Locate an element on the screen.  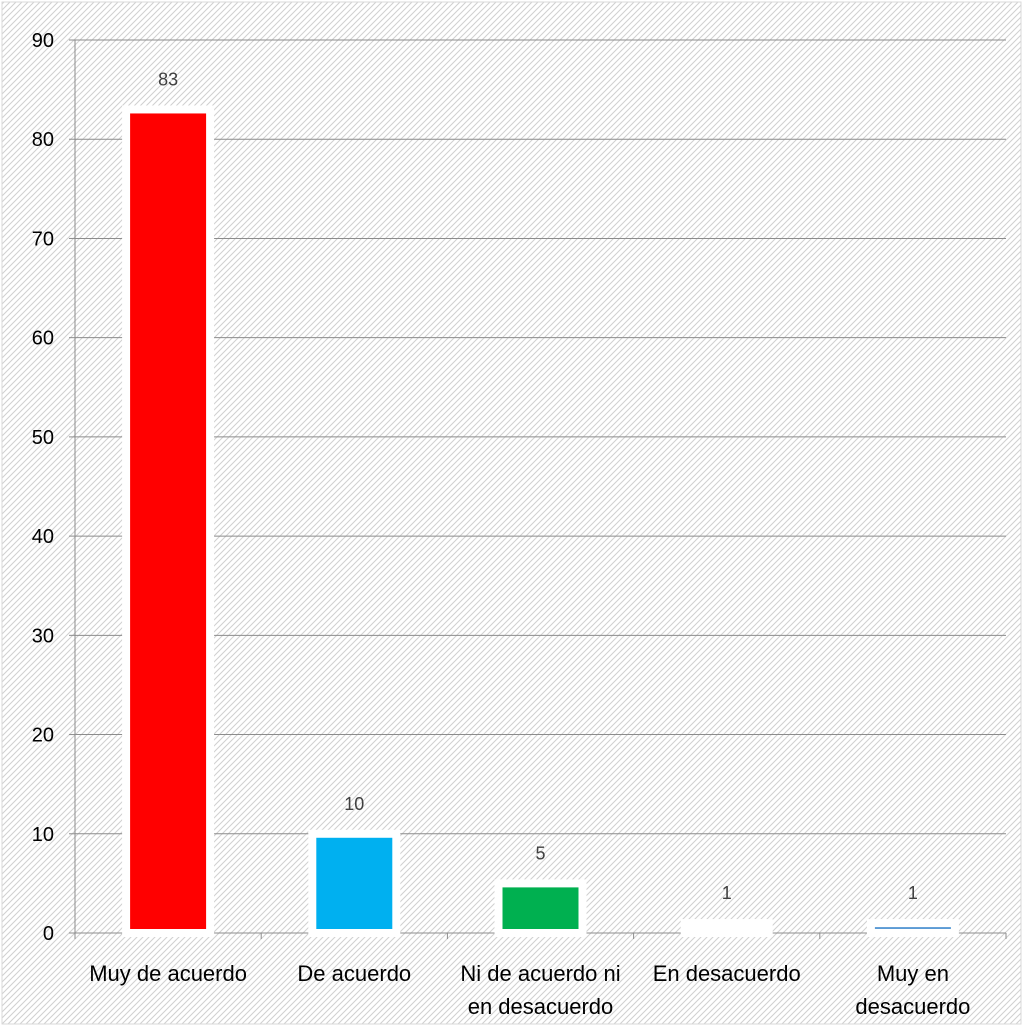
data-label: 83 is located at coordinates (168, 79).